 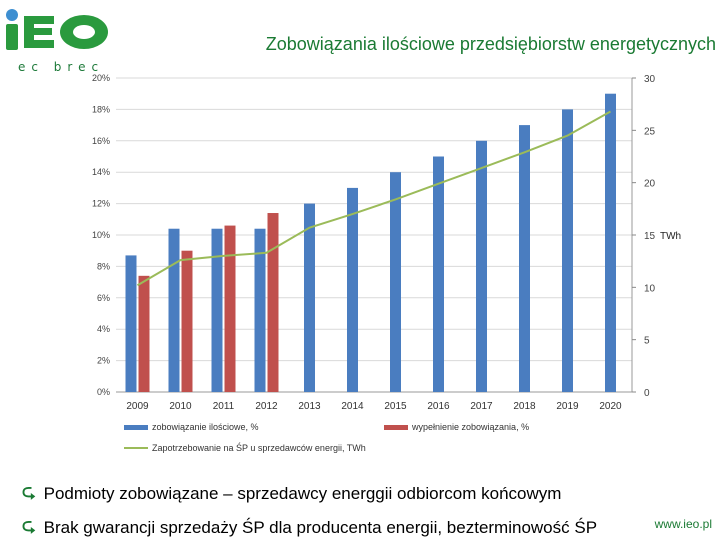 I want to click on y-right-tick-label: 0, so click(x=647, y=393).